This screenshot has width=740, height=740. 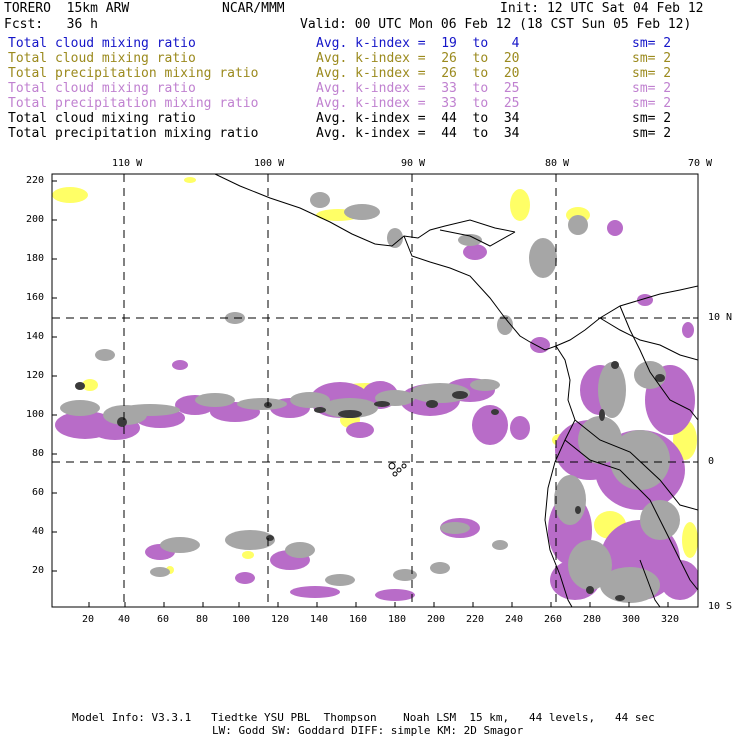 What do you see at coordinates (700, 163) in the screenshot?
I see `lon-label: 70 W` at bounding box center [700, 163].